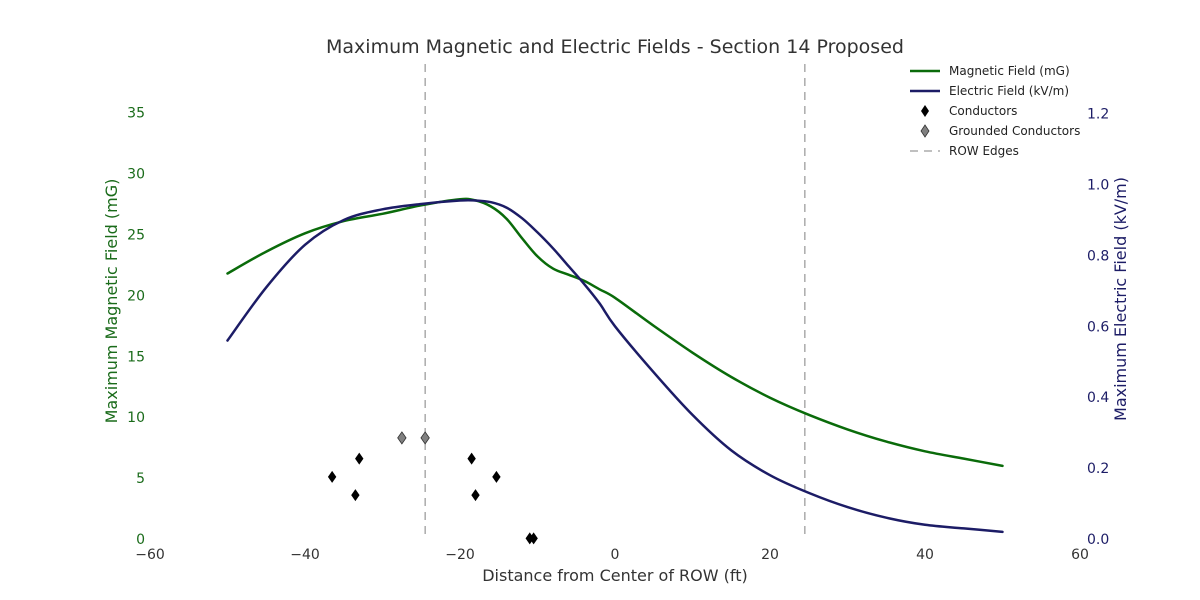 This screenshot has width=1200, height=600. Describe the element at coordinates (111, 301) in the screenshot. I see `y-axis-left-label: Maximum Magnetic Field (mG)` at that location.